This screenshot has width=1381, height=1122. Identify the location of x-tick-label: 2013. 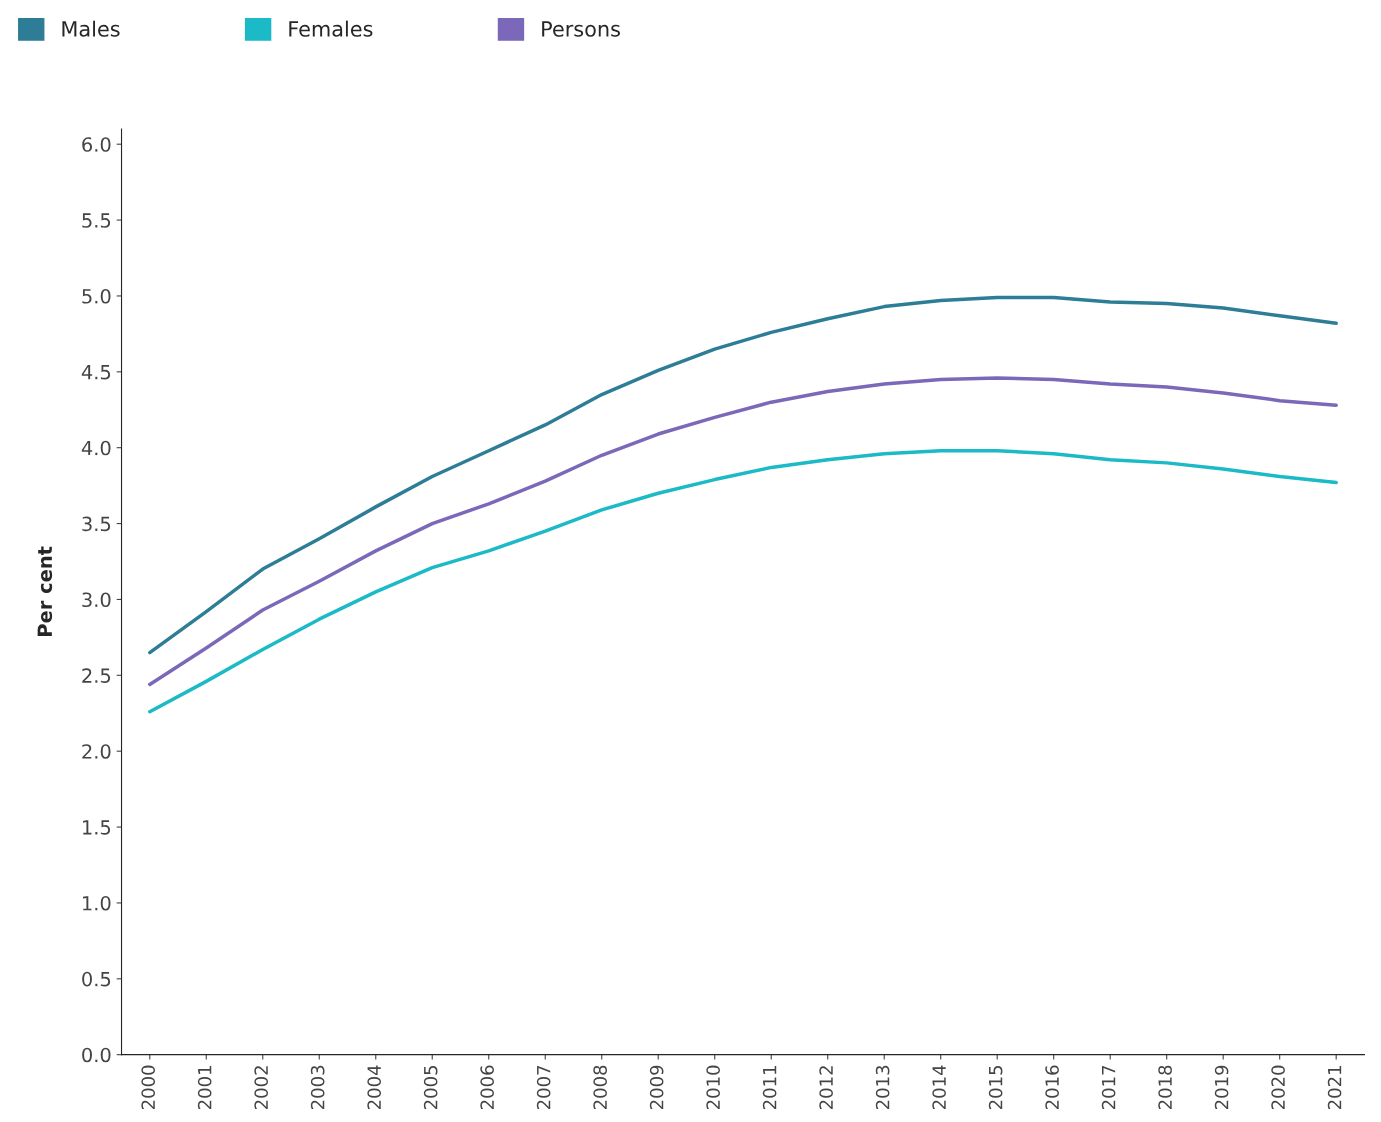
(882, 1087).